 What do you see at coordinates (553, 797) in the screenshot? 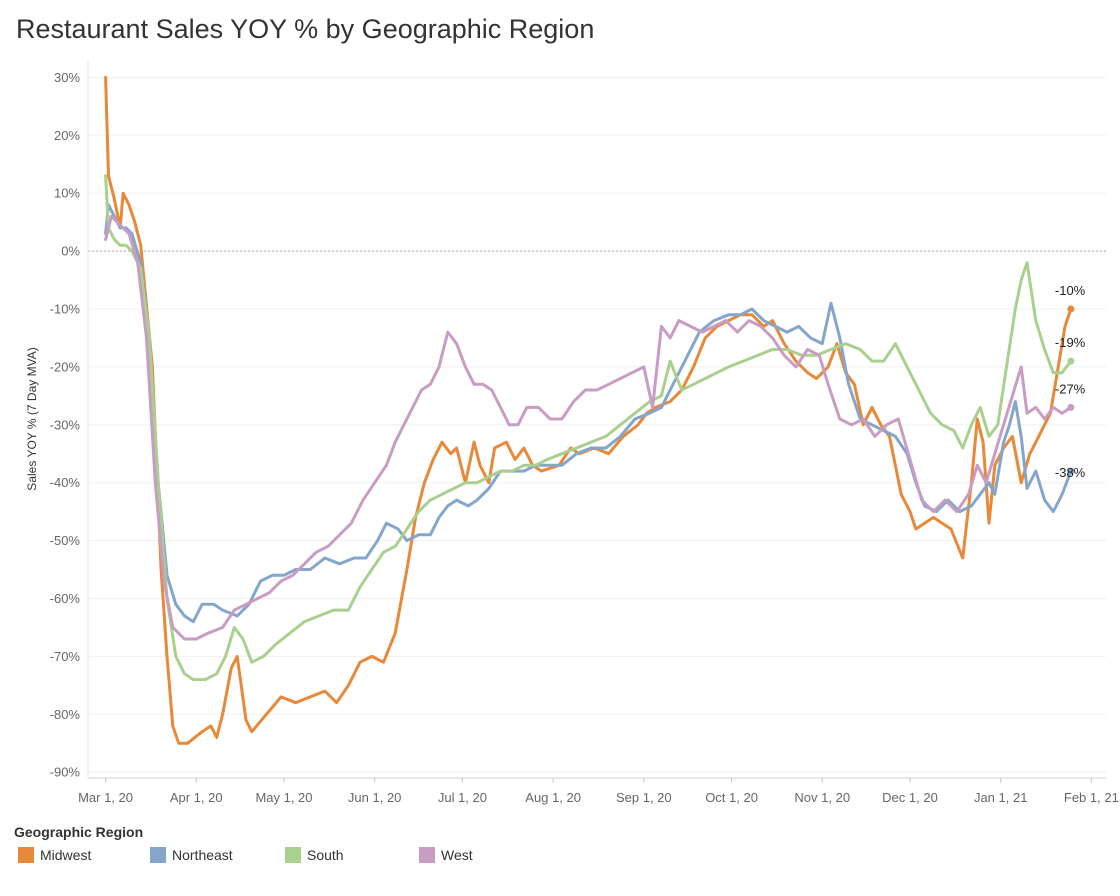
I see `x-tick-label: Aug 1, 20` at bounding box center [553, 797].